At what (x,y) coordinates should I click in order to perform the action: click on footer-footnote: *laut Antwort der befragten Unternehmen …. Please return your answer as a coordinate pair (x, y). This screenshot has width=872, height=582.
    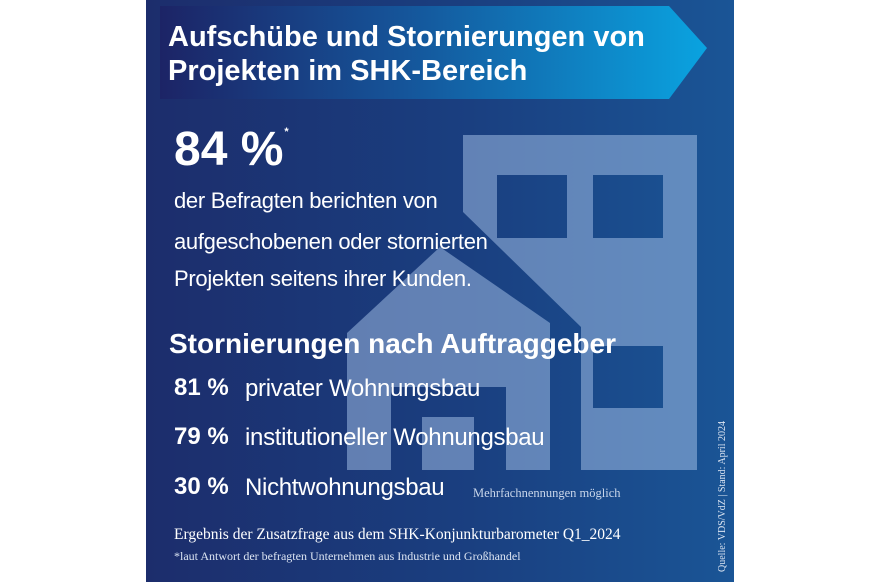
    Looking at the image, I should click on (347, 556).